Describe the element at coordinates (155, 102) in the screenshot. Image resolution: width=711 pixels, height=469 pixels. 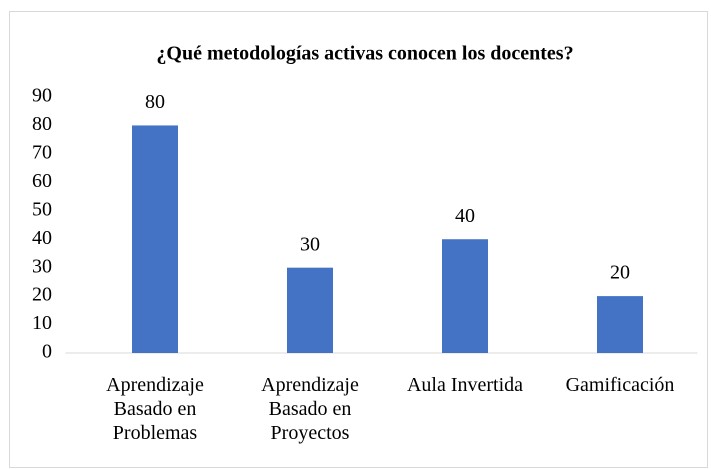
I see `data-label: 80` at that location.